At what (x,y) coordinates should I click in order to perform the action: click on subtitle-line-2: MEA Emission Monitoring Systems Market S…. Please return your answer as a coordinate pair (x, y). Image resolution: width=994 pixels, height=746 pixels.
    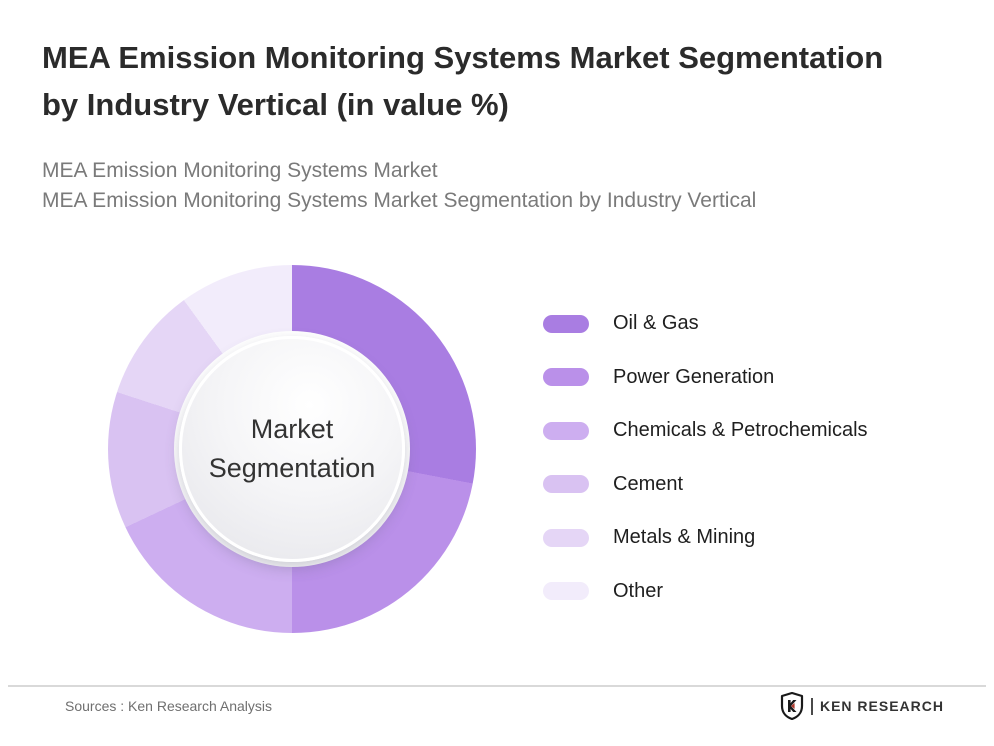
    Looking at the image, I should click on (399, 200).